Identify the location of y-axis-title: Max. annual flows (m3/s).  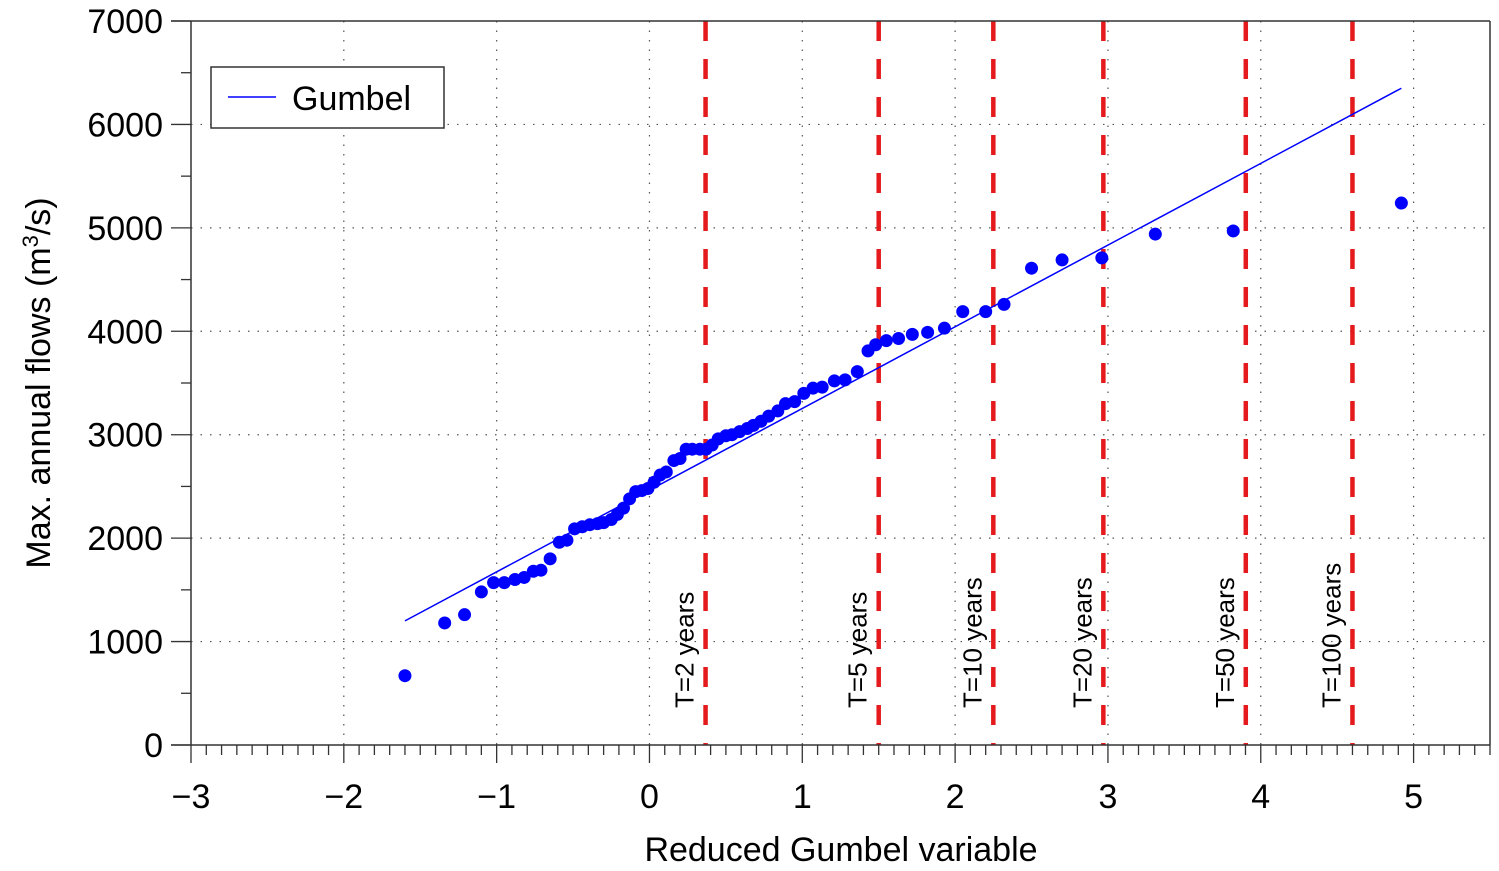
(38, 382).